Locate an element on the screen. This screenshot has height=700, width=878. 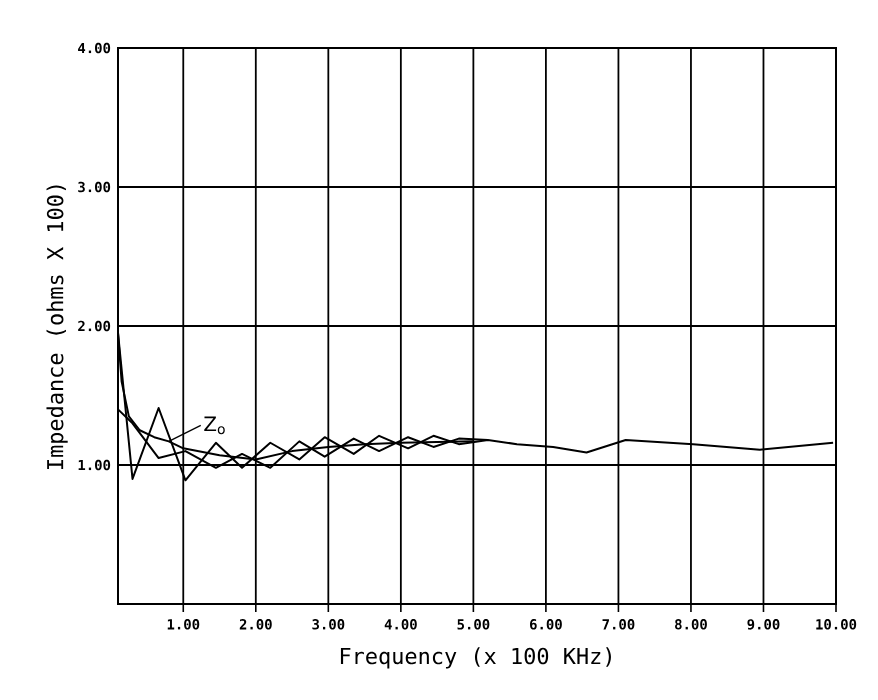
annotation: Z$_{o}$ is located at coordinates (214, 425).